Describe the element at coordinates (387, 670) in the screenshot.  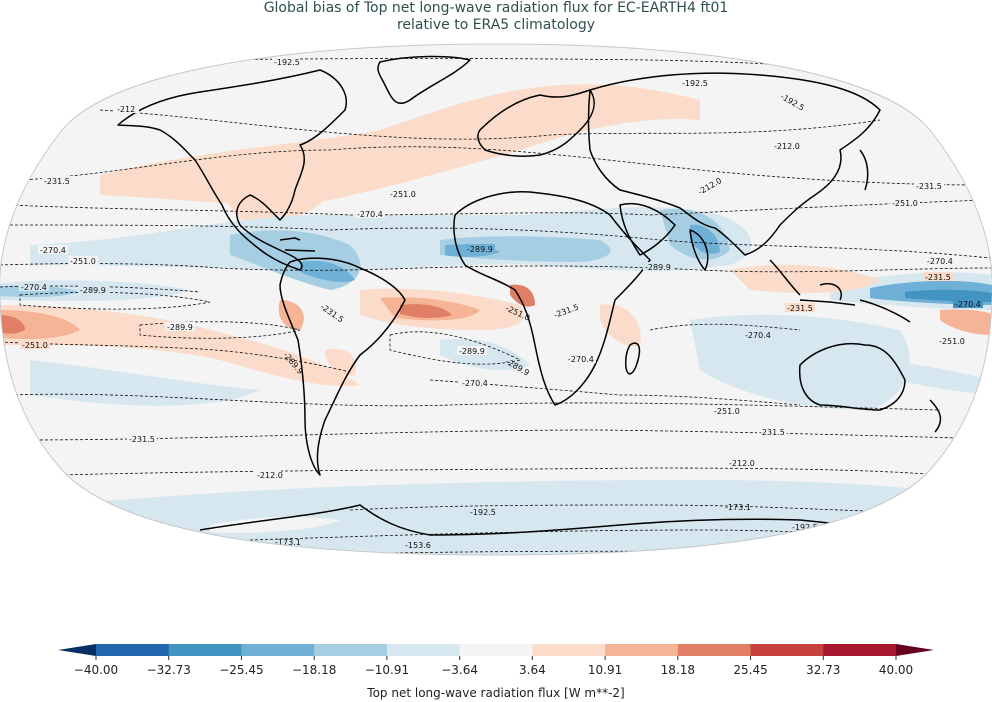
I see `colorbar-tick-label: −10.91` at that location.